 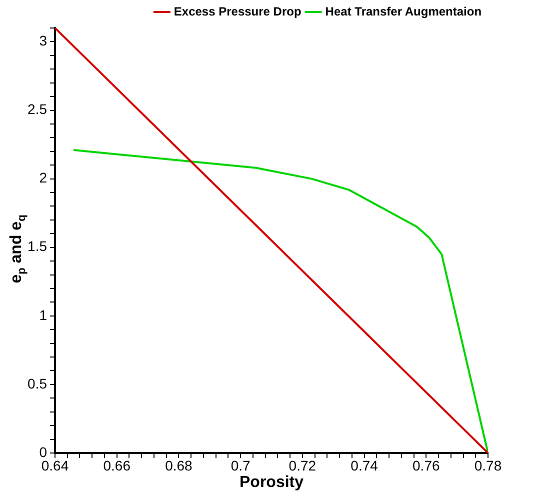 I want to click on x-tick-label: 0.66, so click(x=117, y=465).